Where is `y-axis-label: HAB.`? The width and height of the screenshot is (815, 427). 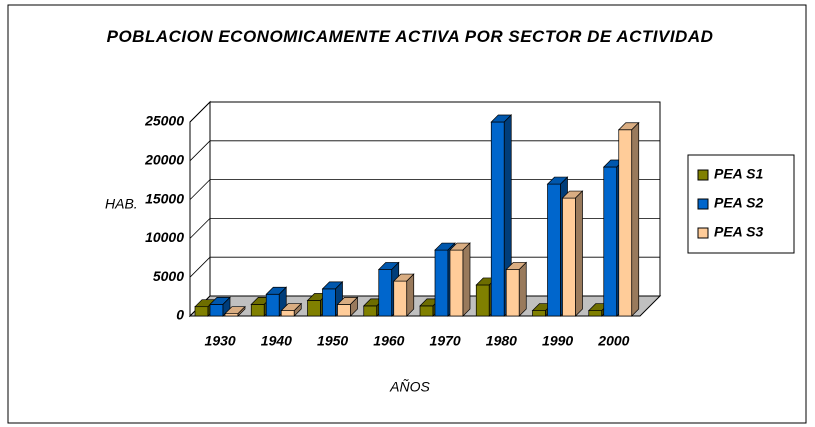
y-axis-label: HAB. is located at coordinates (121, 204).